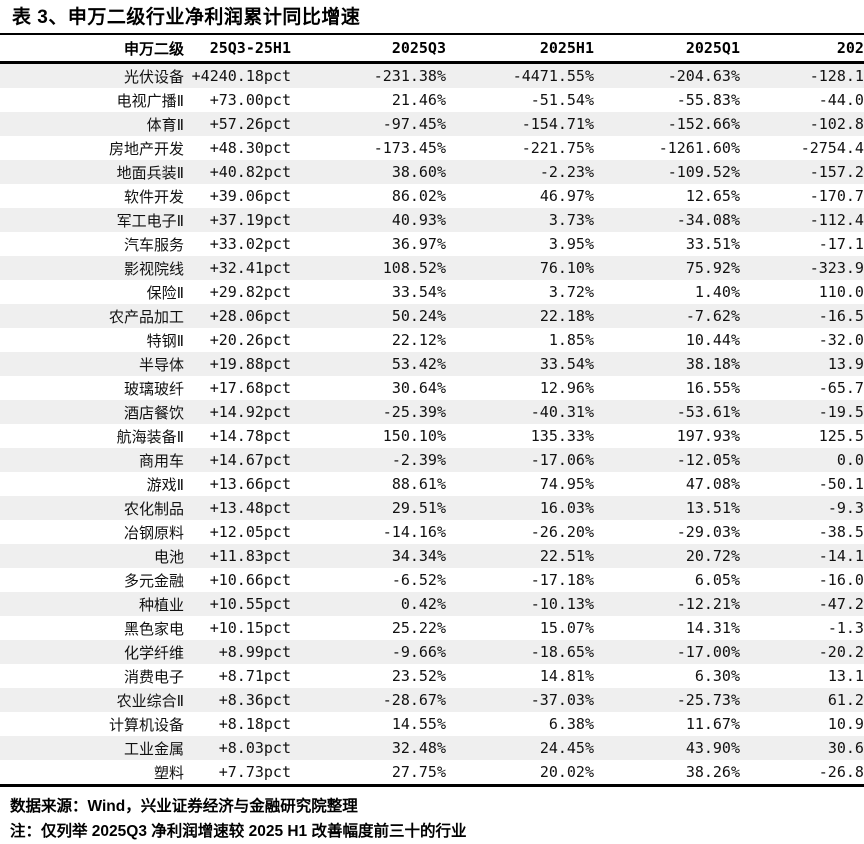 This screenshot has height=844, width=864. What do you see at coordinates (562, 580) in the screenshot?
I see `value-cell: -17.18%` at bounding box center [562, 580].